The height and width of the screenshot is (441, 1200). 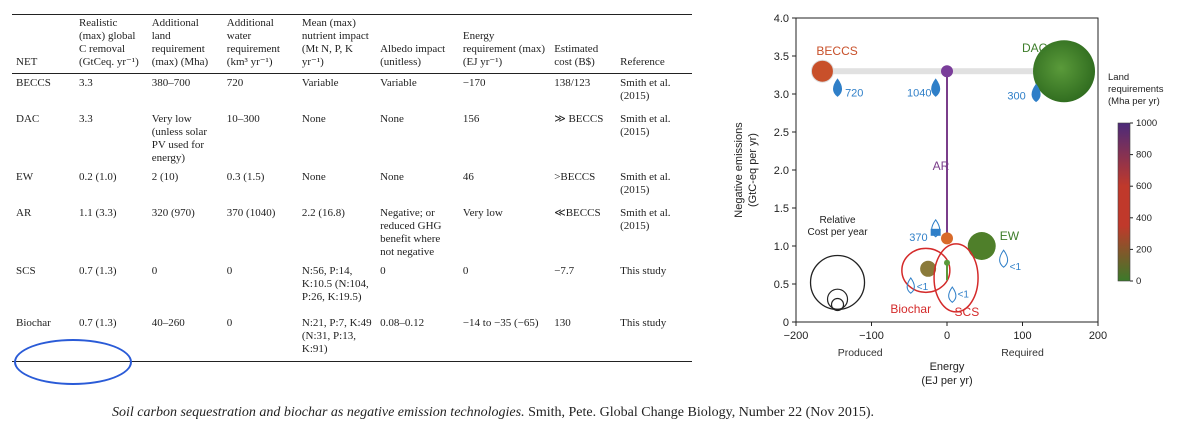 What do you see at coordinates (918, 238) in the screenshot?
I see `water-label-ar: 370` at bounding box center [918, 238].